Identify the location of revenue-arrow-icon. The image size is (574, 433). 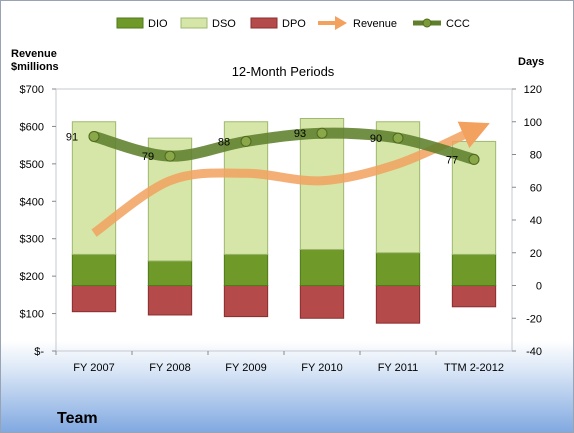
(341, 23).